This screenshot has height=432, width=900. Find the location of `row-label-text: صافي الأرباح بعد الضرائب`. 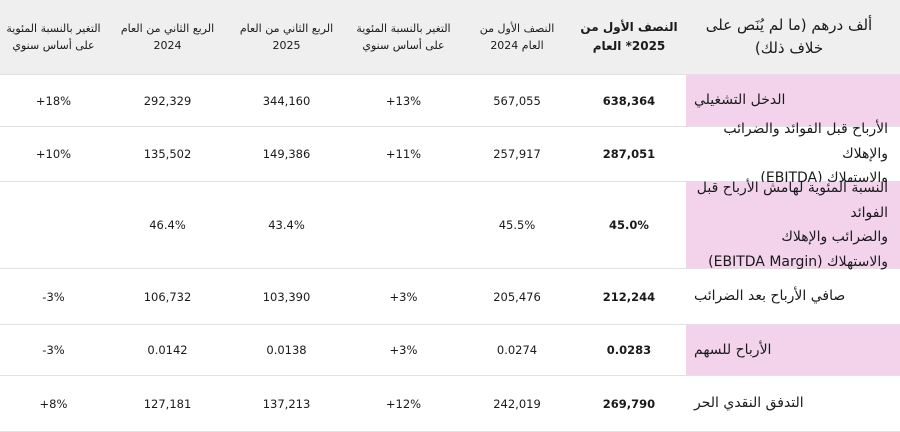

row-label-text: صافي الأرباح بعد الضرائب is located at coordinates (770, 296).